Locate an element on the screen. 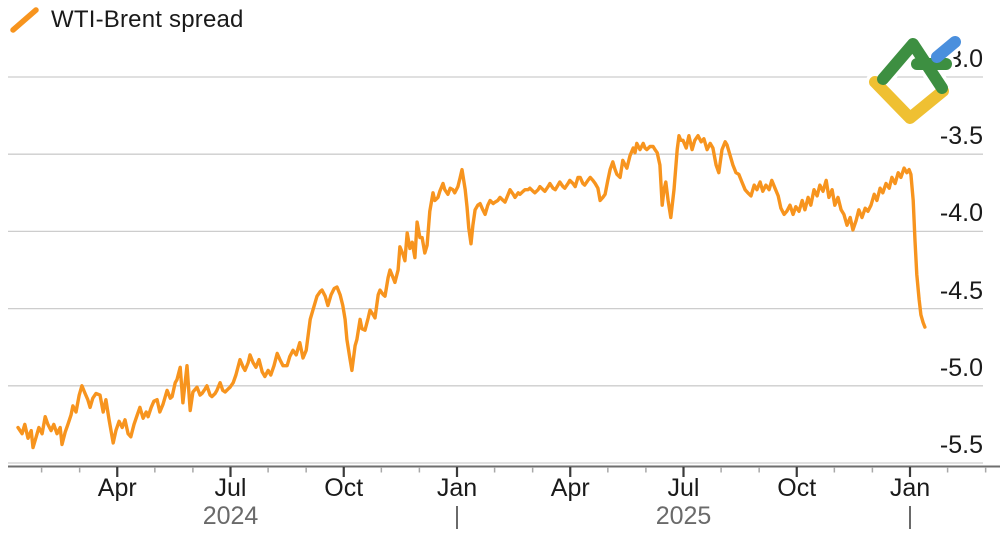  logo-blue-tip is located at coordinates (946, 49).